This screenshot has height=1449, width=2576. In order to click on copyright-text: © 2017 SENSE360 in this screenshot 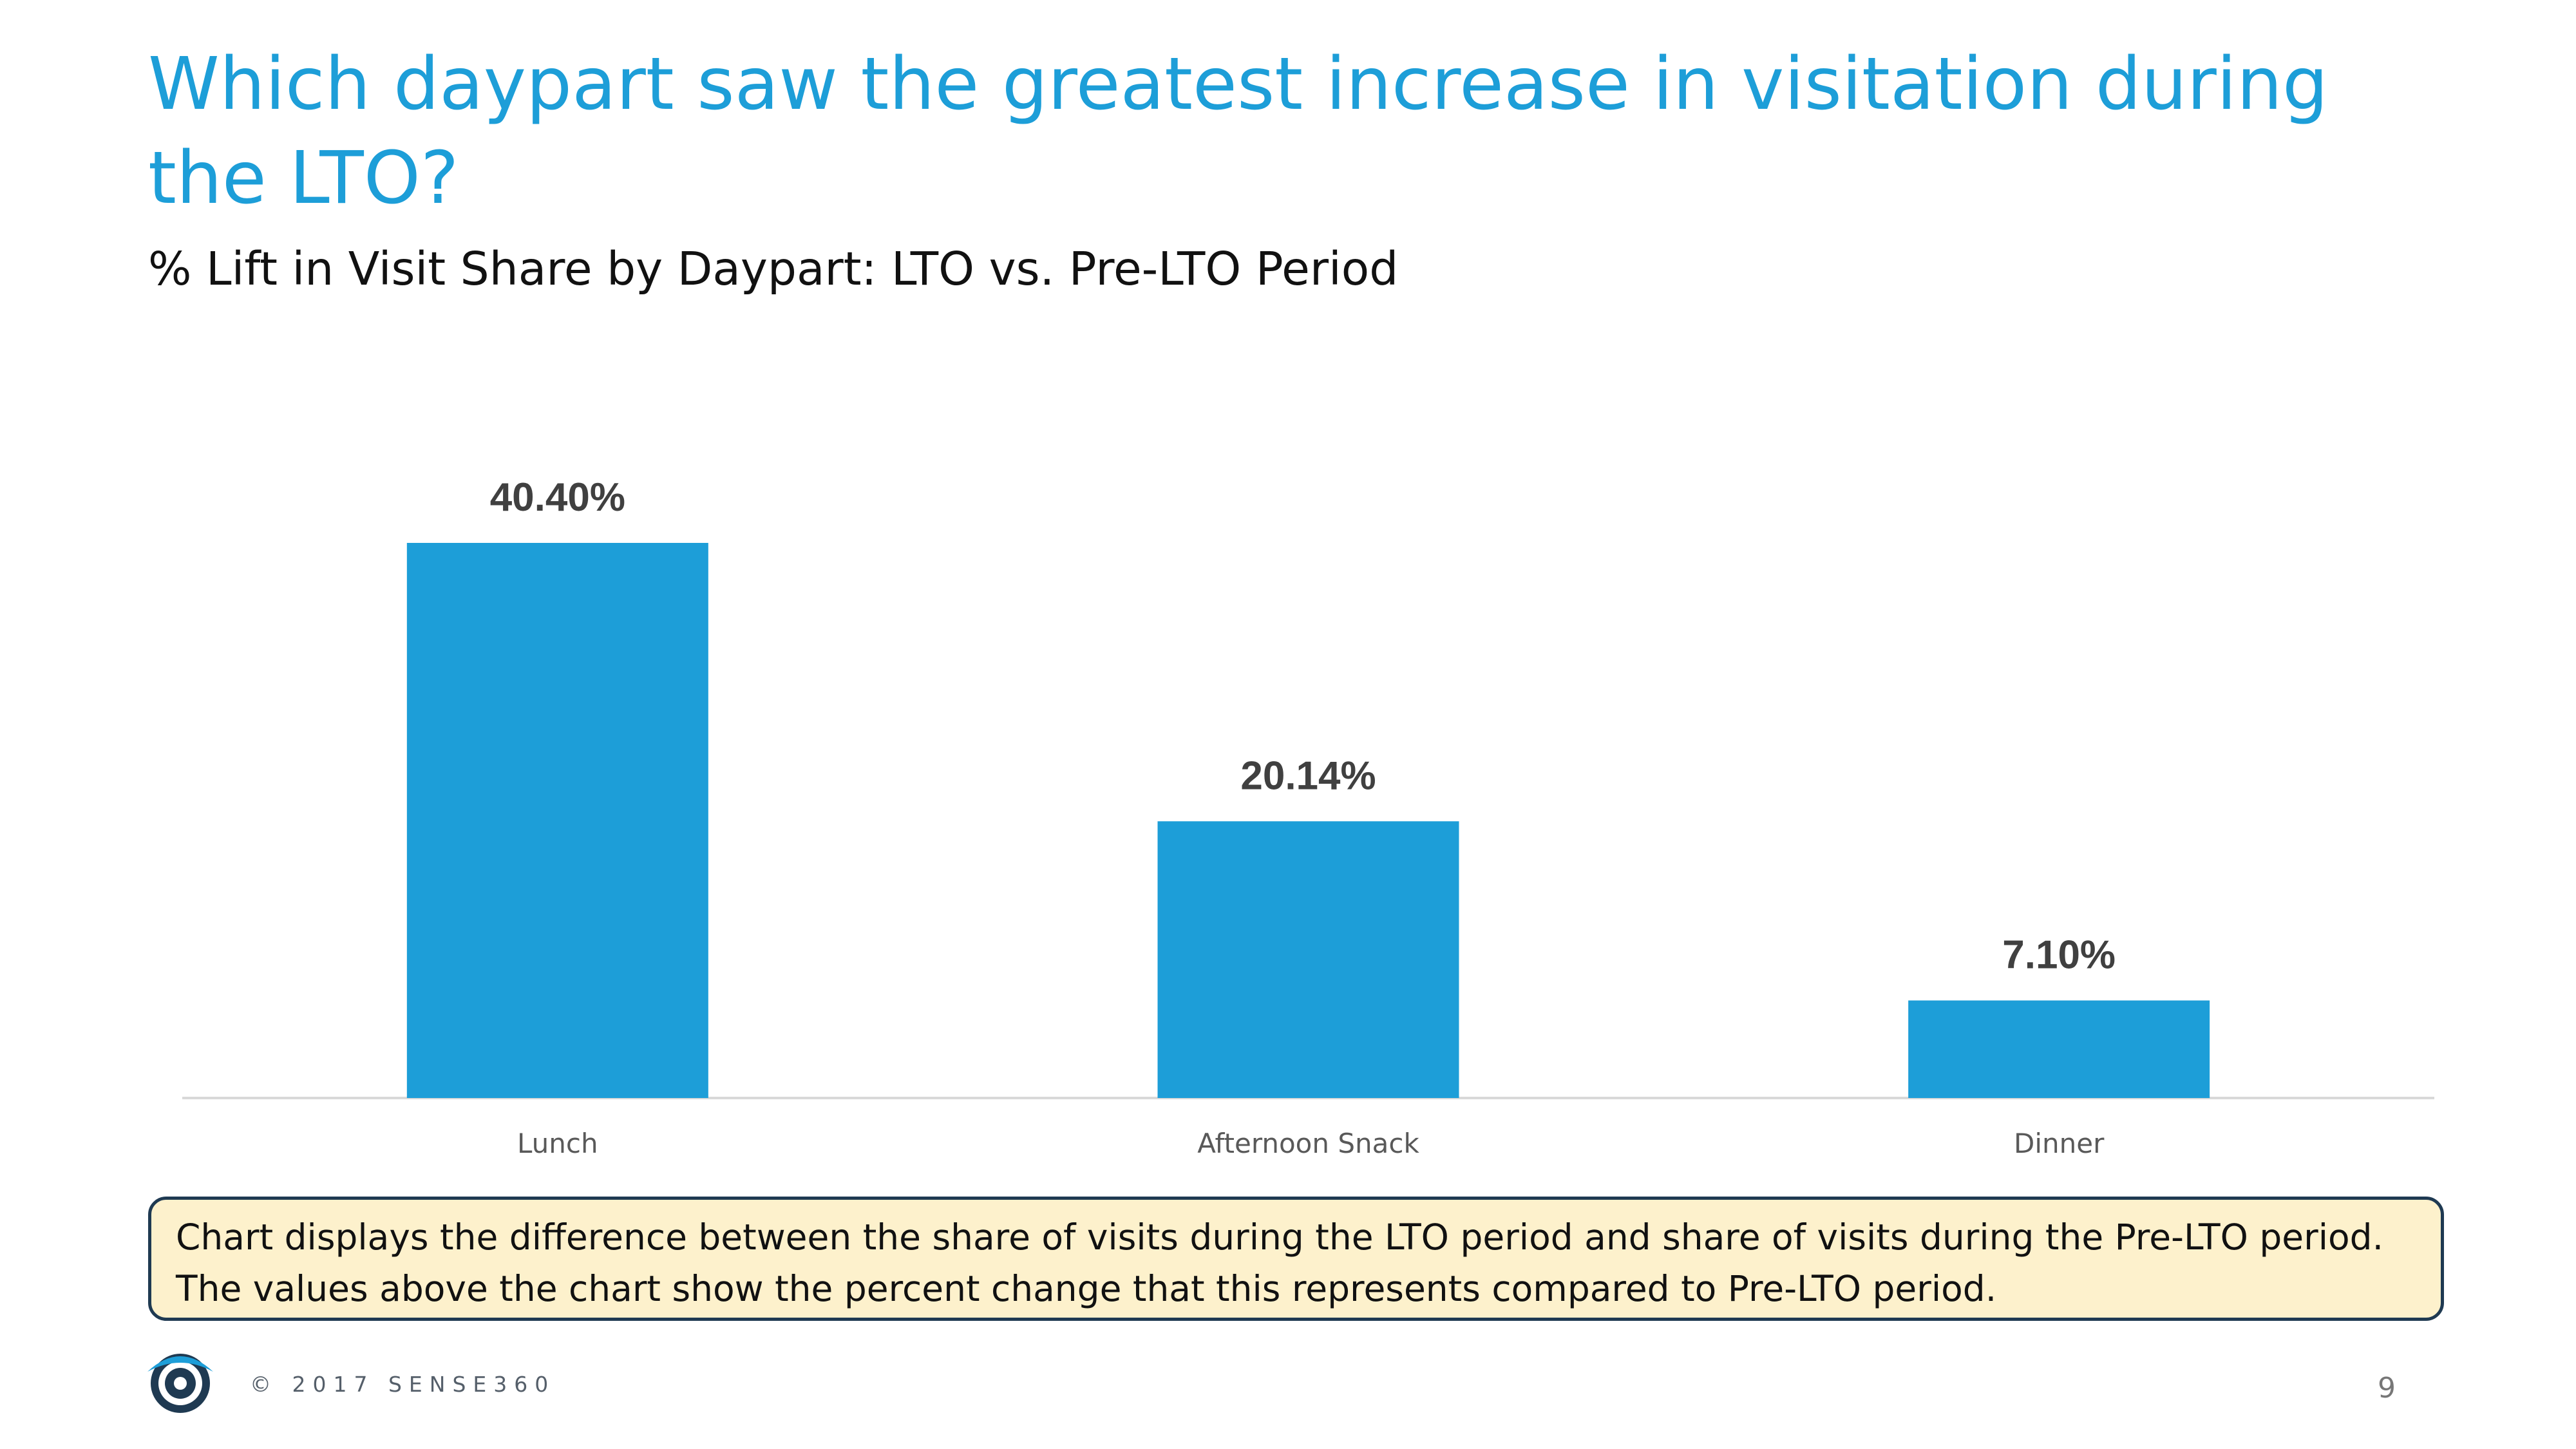, I will do `click(403, 1384)`.